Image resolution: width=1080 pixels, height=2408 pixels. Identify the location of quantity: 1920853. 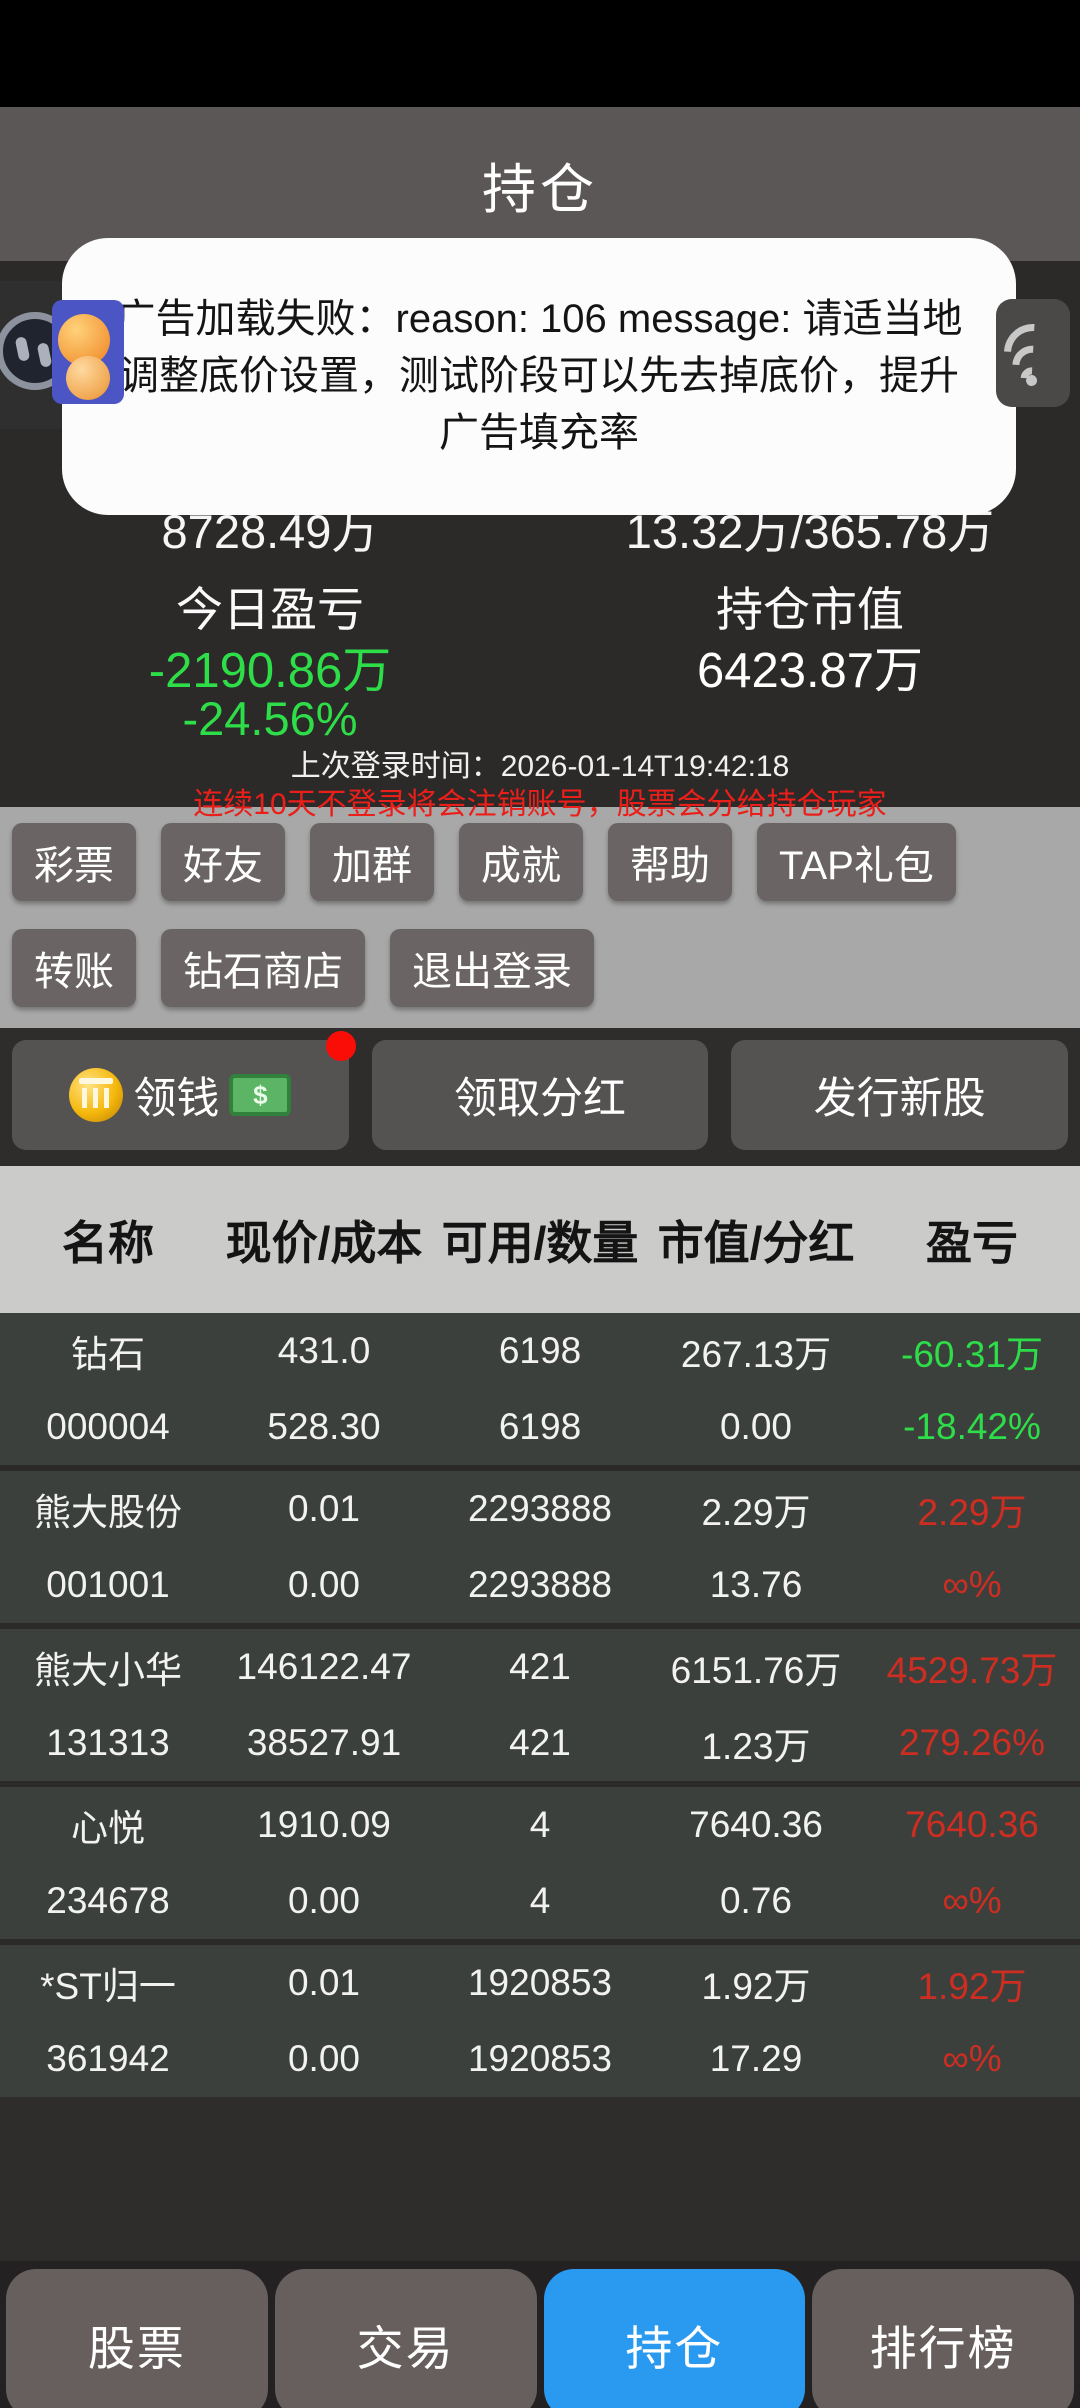
(540, 2058).